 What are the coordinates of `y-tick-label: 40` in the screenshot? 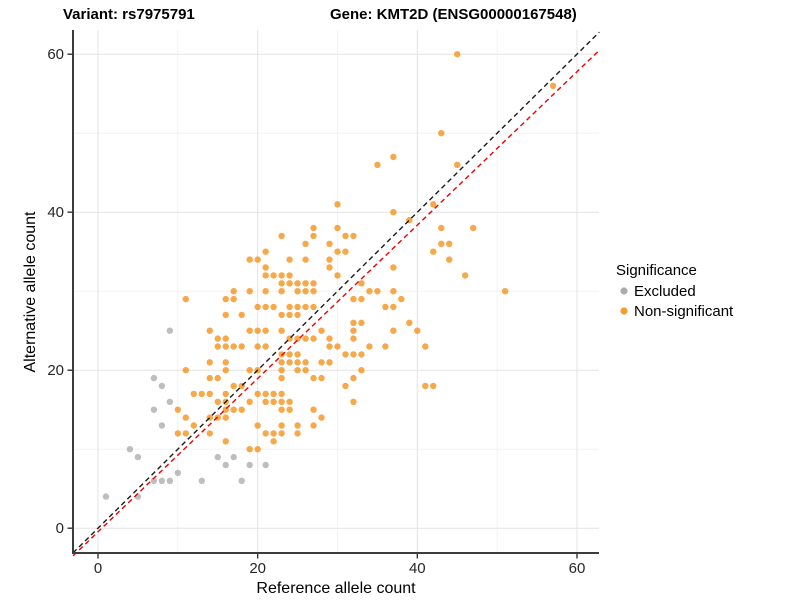 It's located at (55, 212).